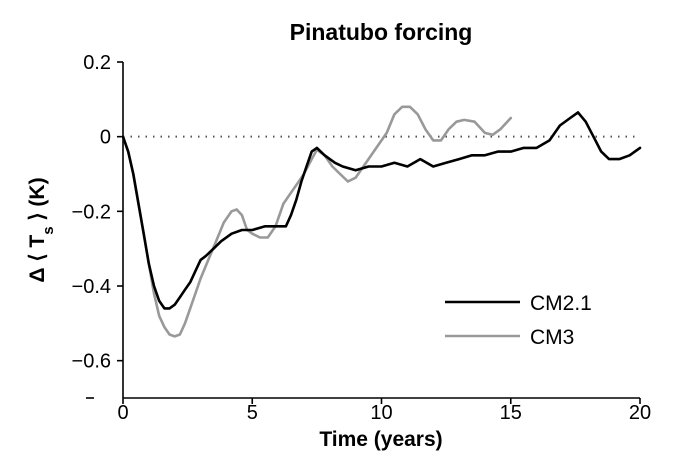  Describe the element at coordinates (640, 413) in the screenshot. I see `x-tick-label: 20` at that location.